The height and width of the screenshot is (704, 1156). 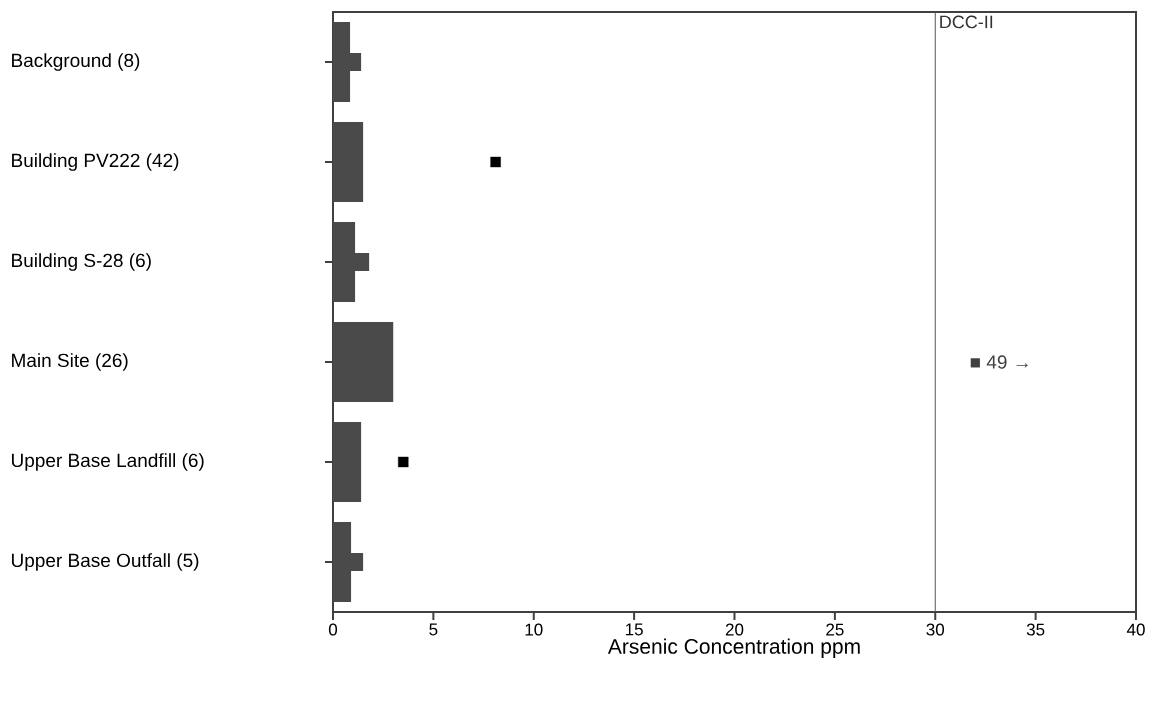 What do you see at coordinates (634, 629) in the screenshot?
I see `x-tick-label: 15` at bounding box center [634, 629].